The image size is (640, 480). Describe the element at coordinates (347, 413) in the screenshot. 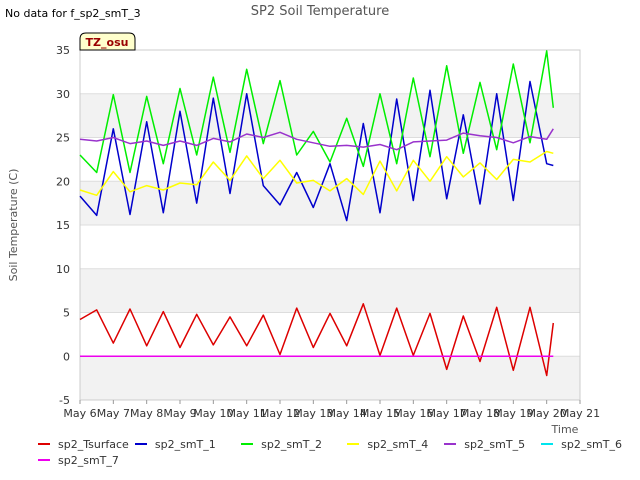

I see `x-tick-label: May 14` at that location.